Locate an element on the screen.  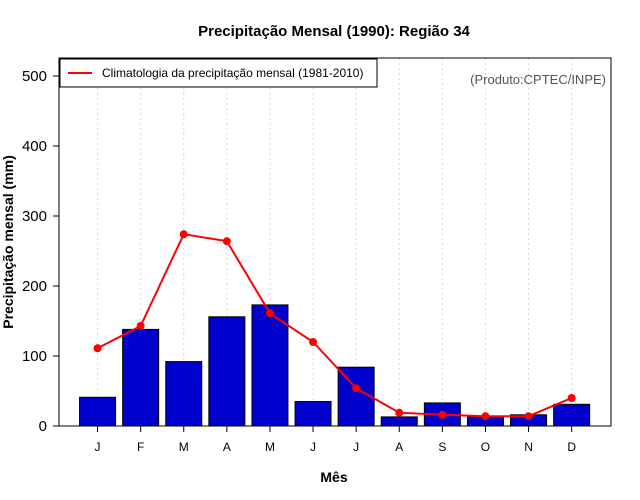
credit-text: (Produto:CPTEC/INPE) is located at coordinates (538, 79).